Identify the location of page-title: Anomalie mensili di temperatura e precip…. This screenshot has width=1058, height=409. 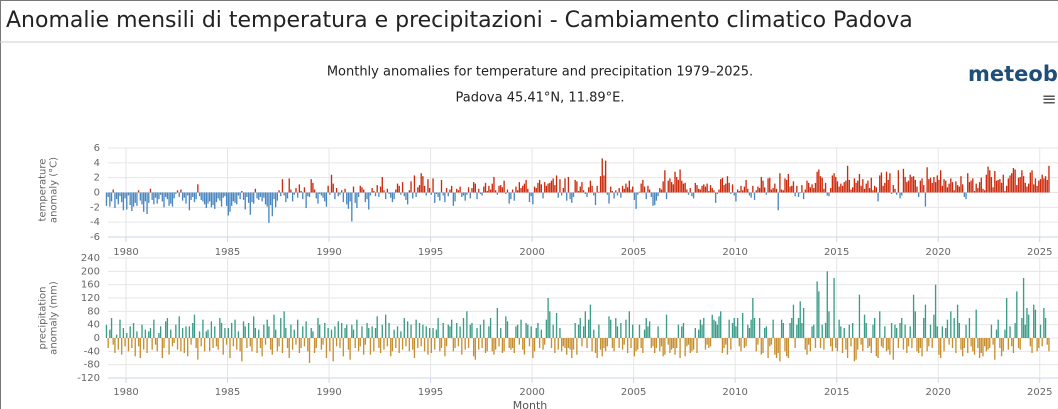
(459, 20).